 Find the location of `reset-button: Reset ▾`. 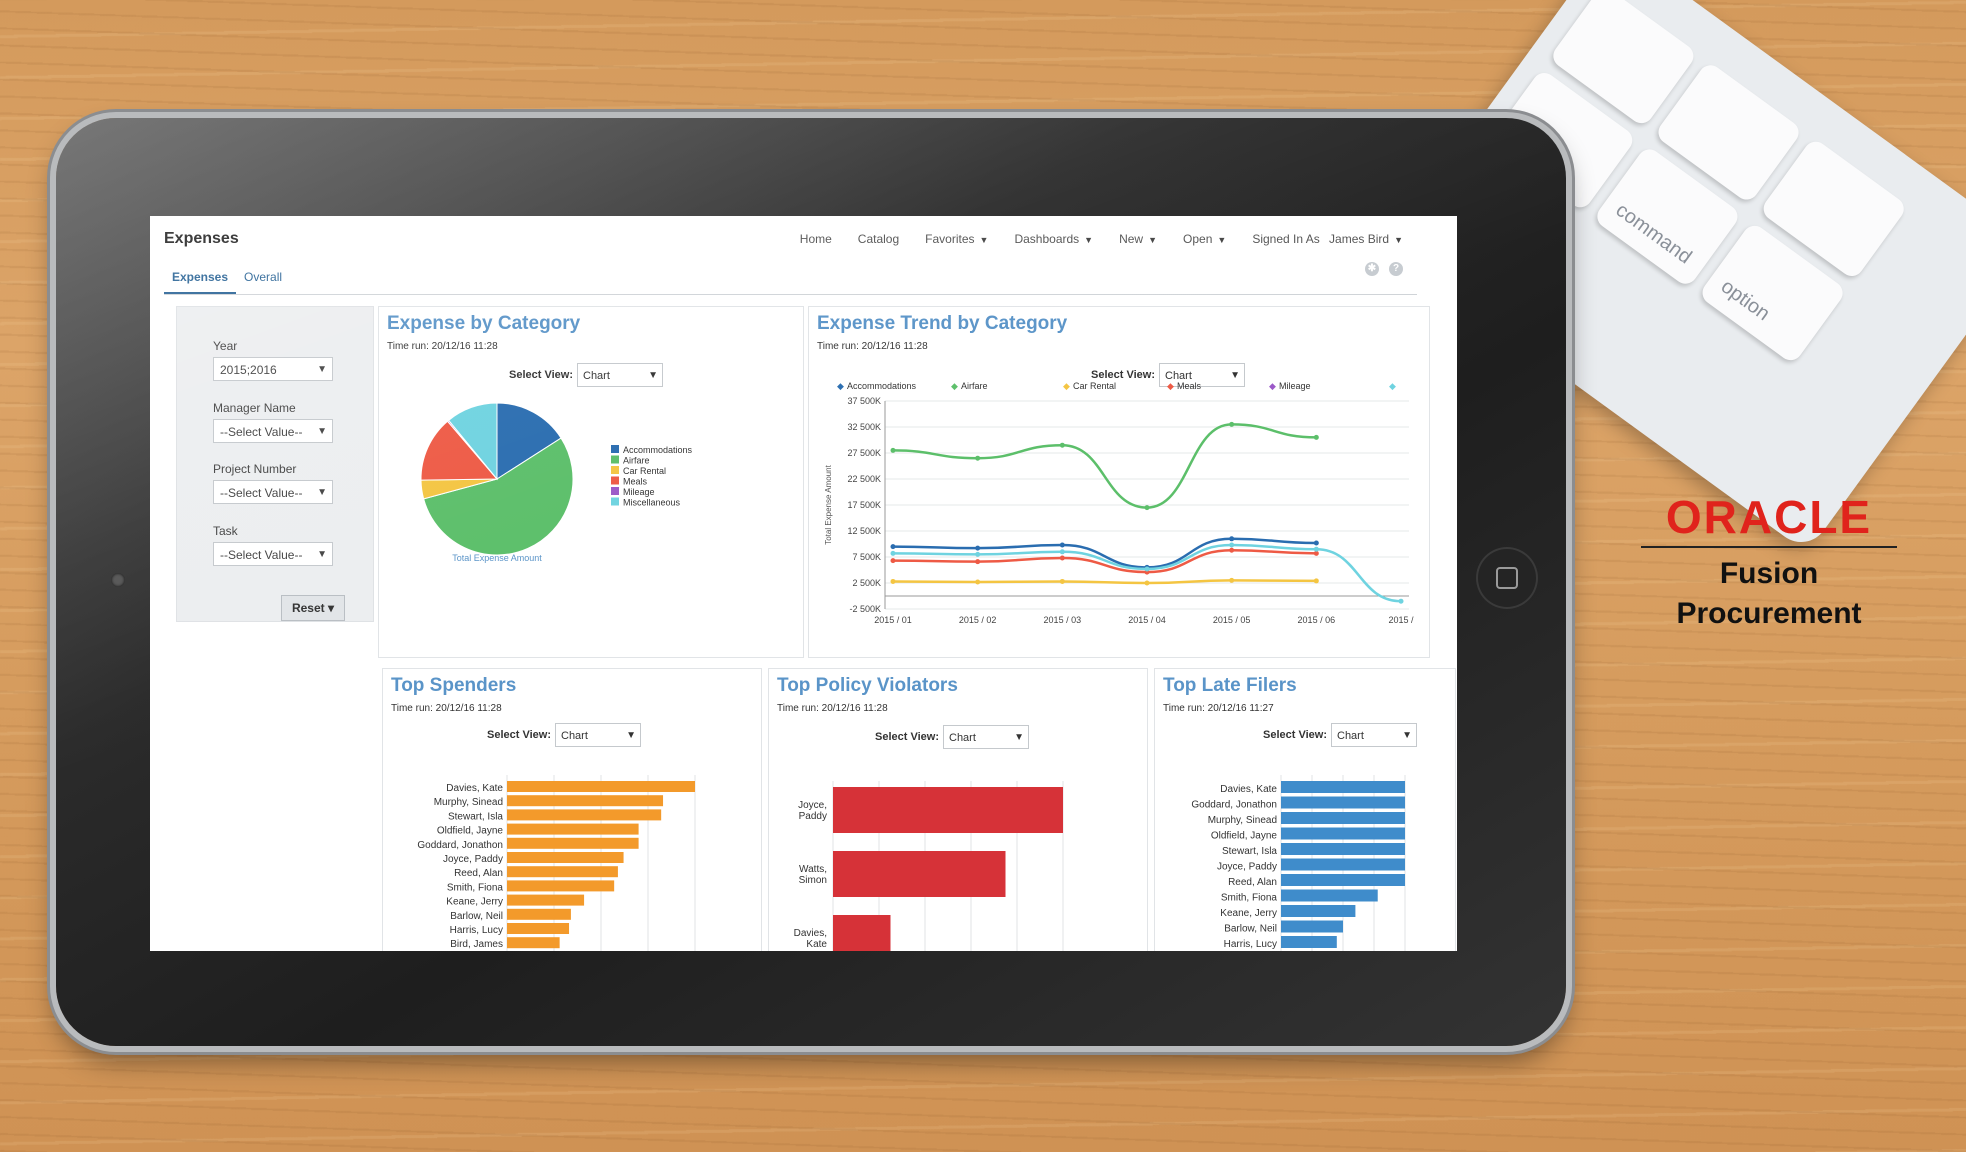

reset-button: Reset ▾ is located at coordinates (313, 608).